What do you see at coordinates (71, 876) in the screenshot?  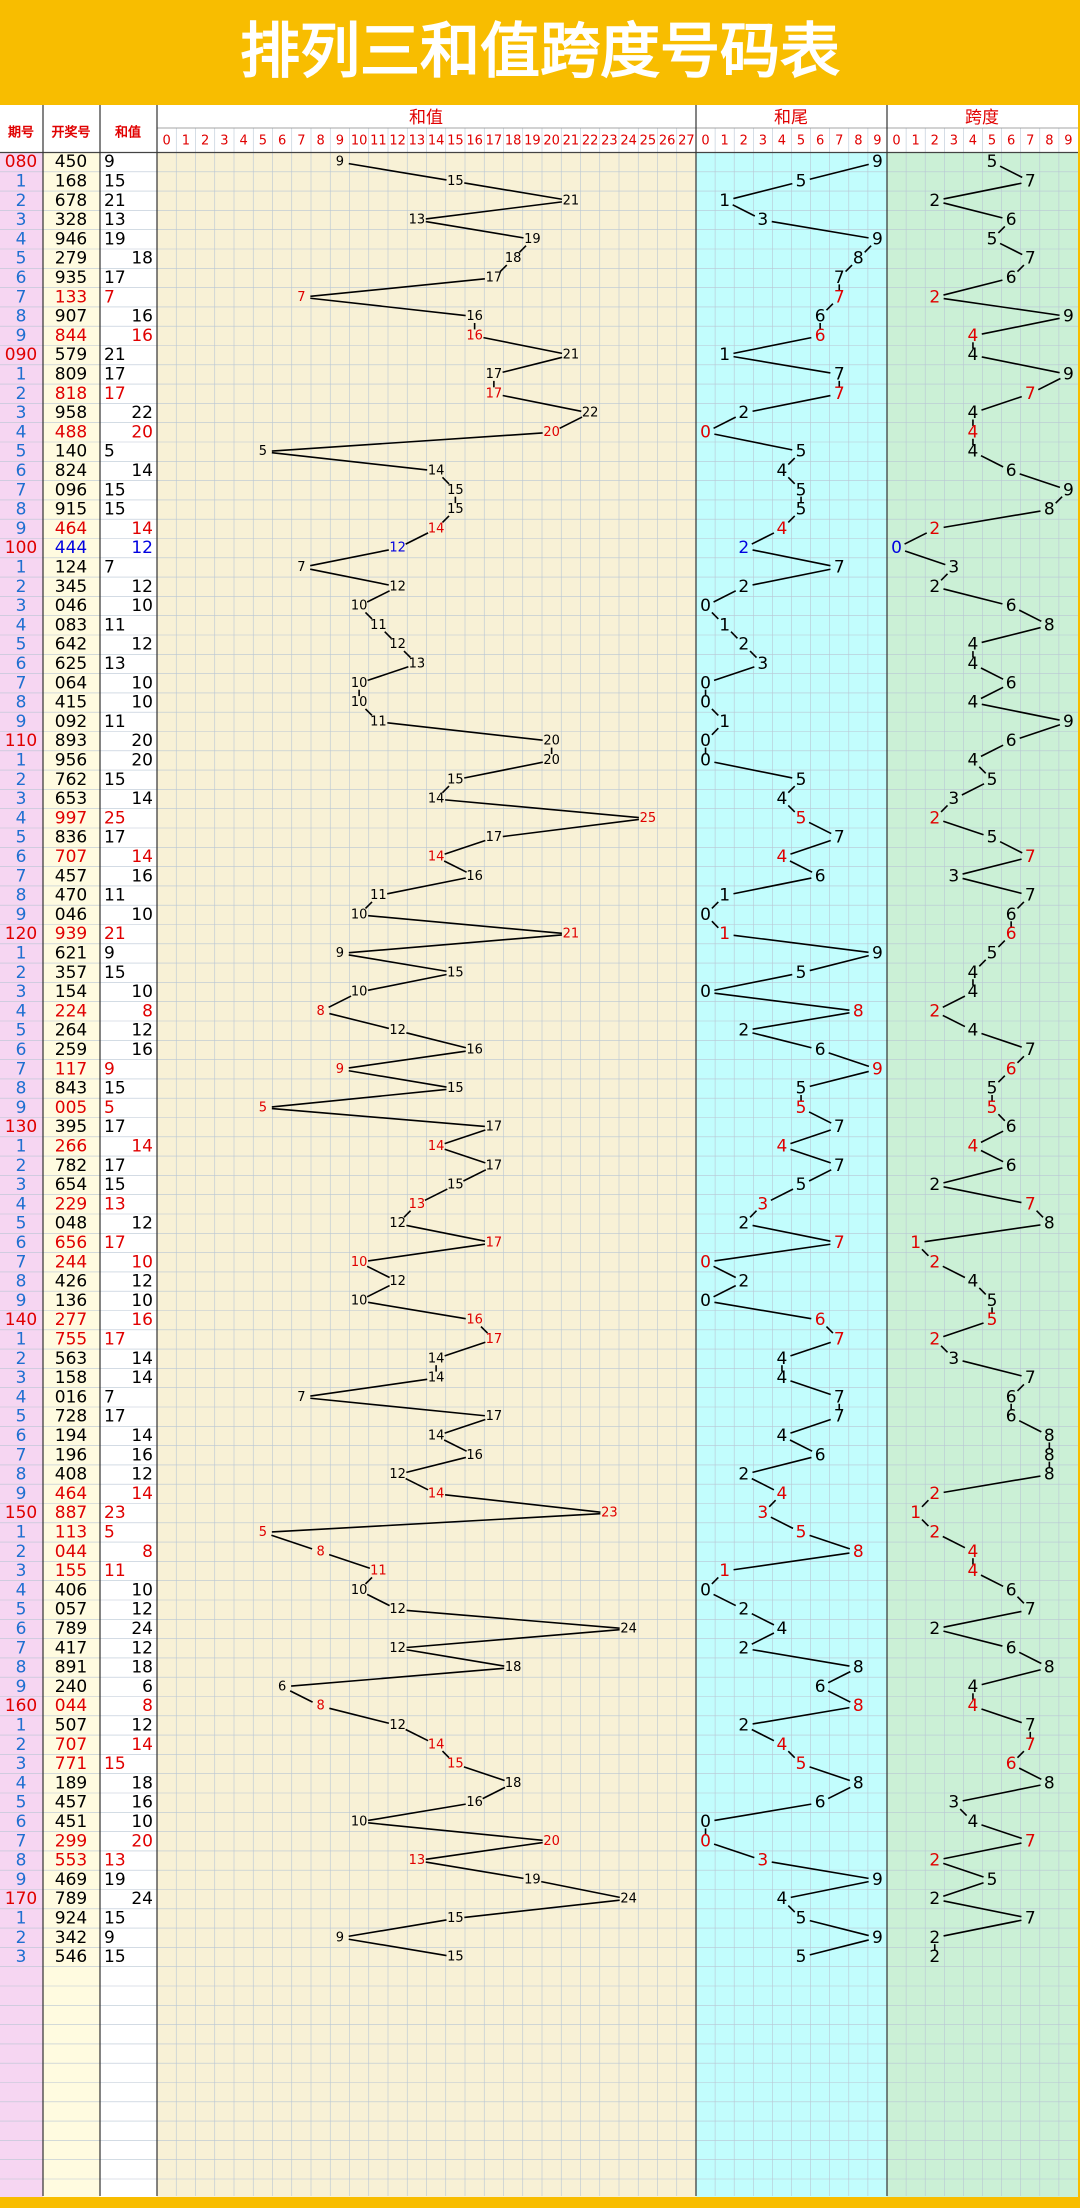 I see `draw-number: 457` at bounding box center [71, 876].